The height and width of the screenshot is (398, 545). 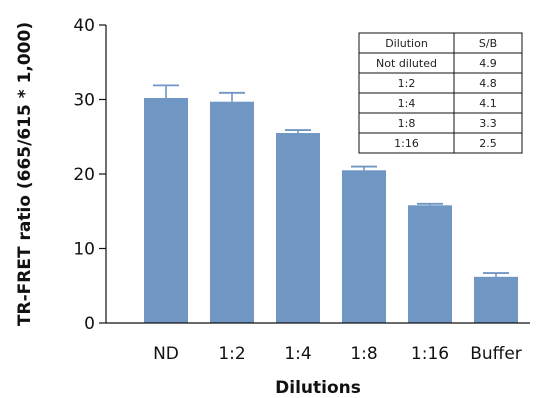 What do you see at coordinates (318, 388) in the screenshot?
I see `x-axis-title: Dilutions` at bounding box center [318, 388].